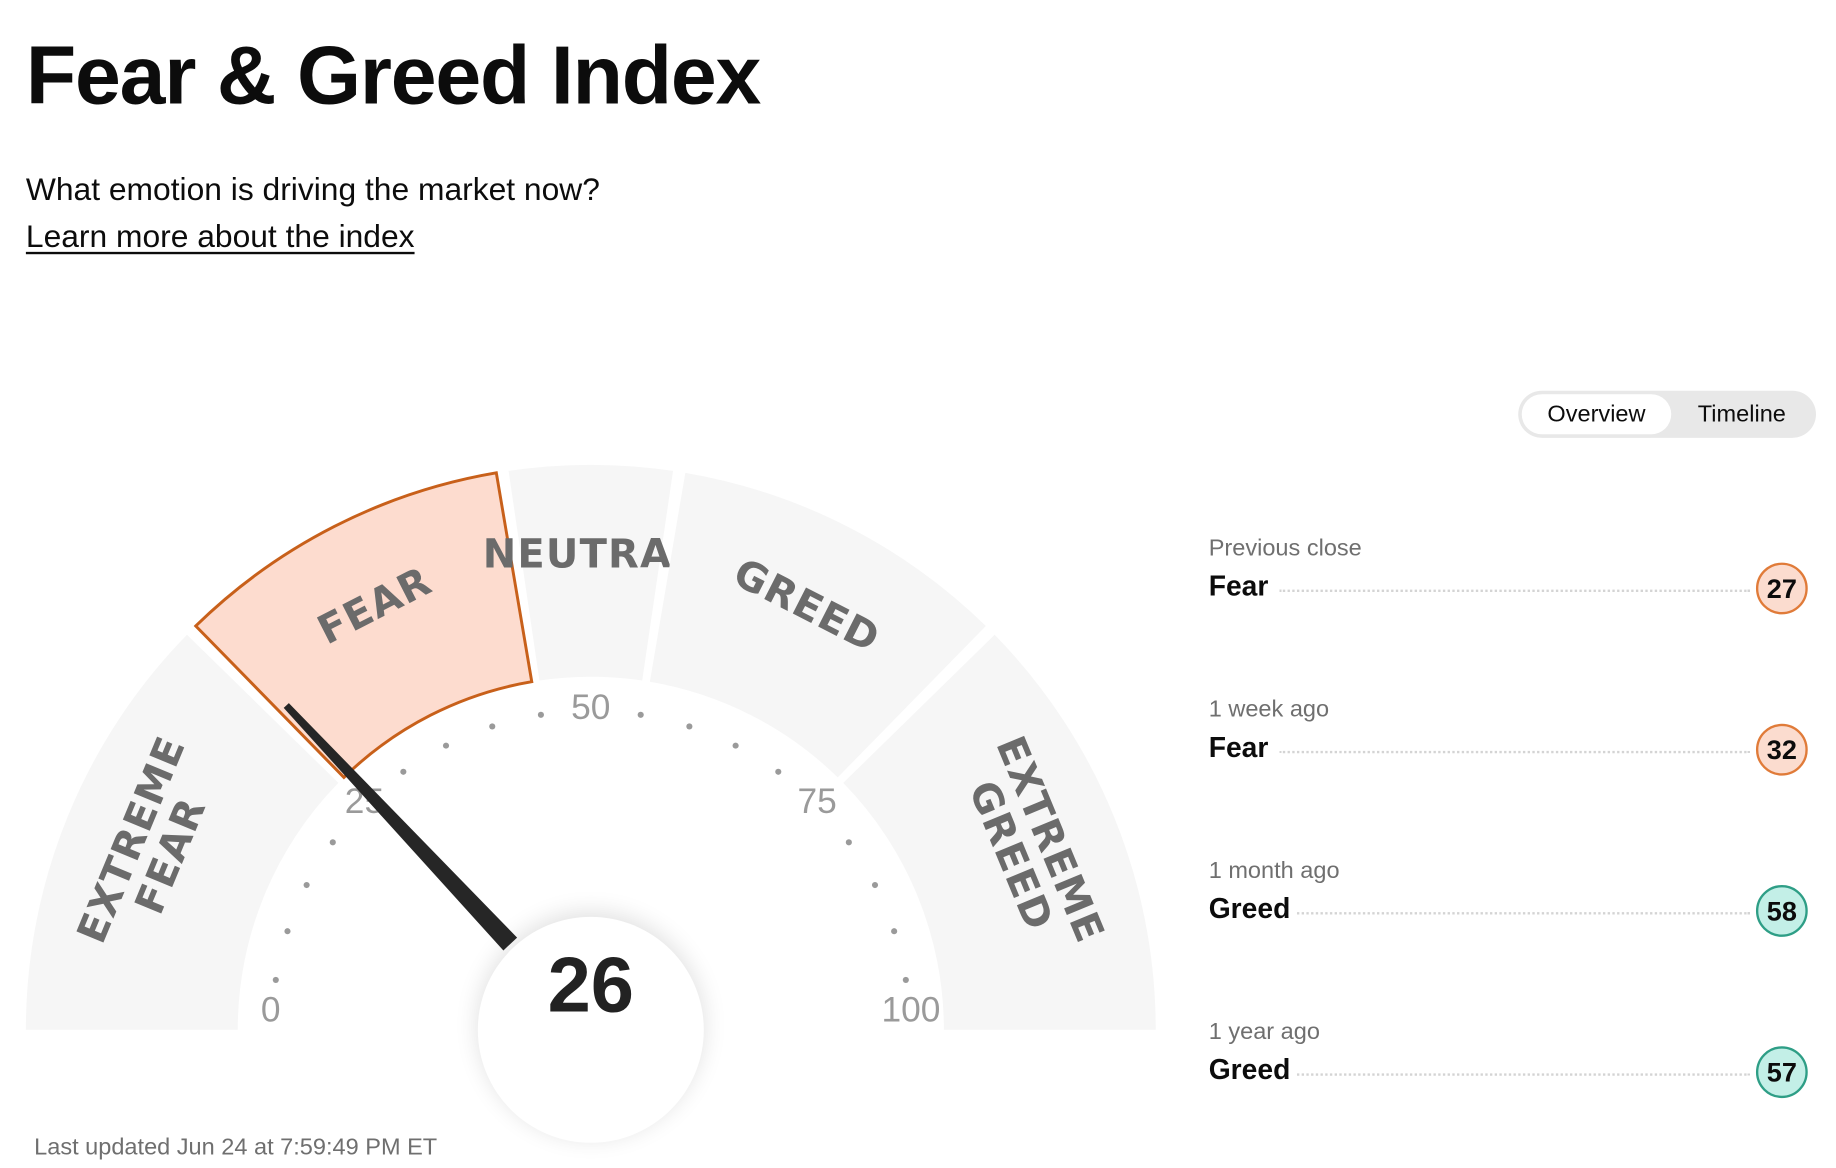 This screenshot has height=1168, width=1836. Describe the element at coordinates (220, 236) in the screenshot. I see `learn-more-link: Learn more about the index` at that location.